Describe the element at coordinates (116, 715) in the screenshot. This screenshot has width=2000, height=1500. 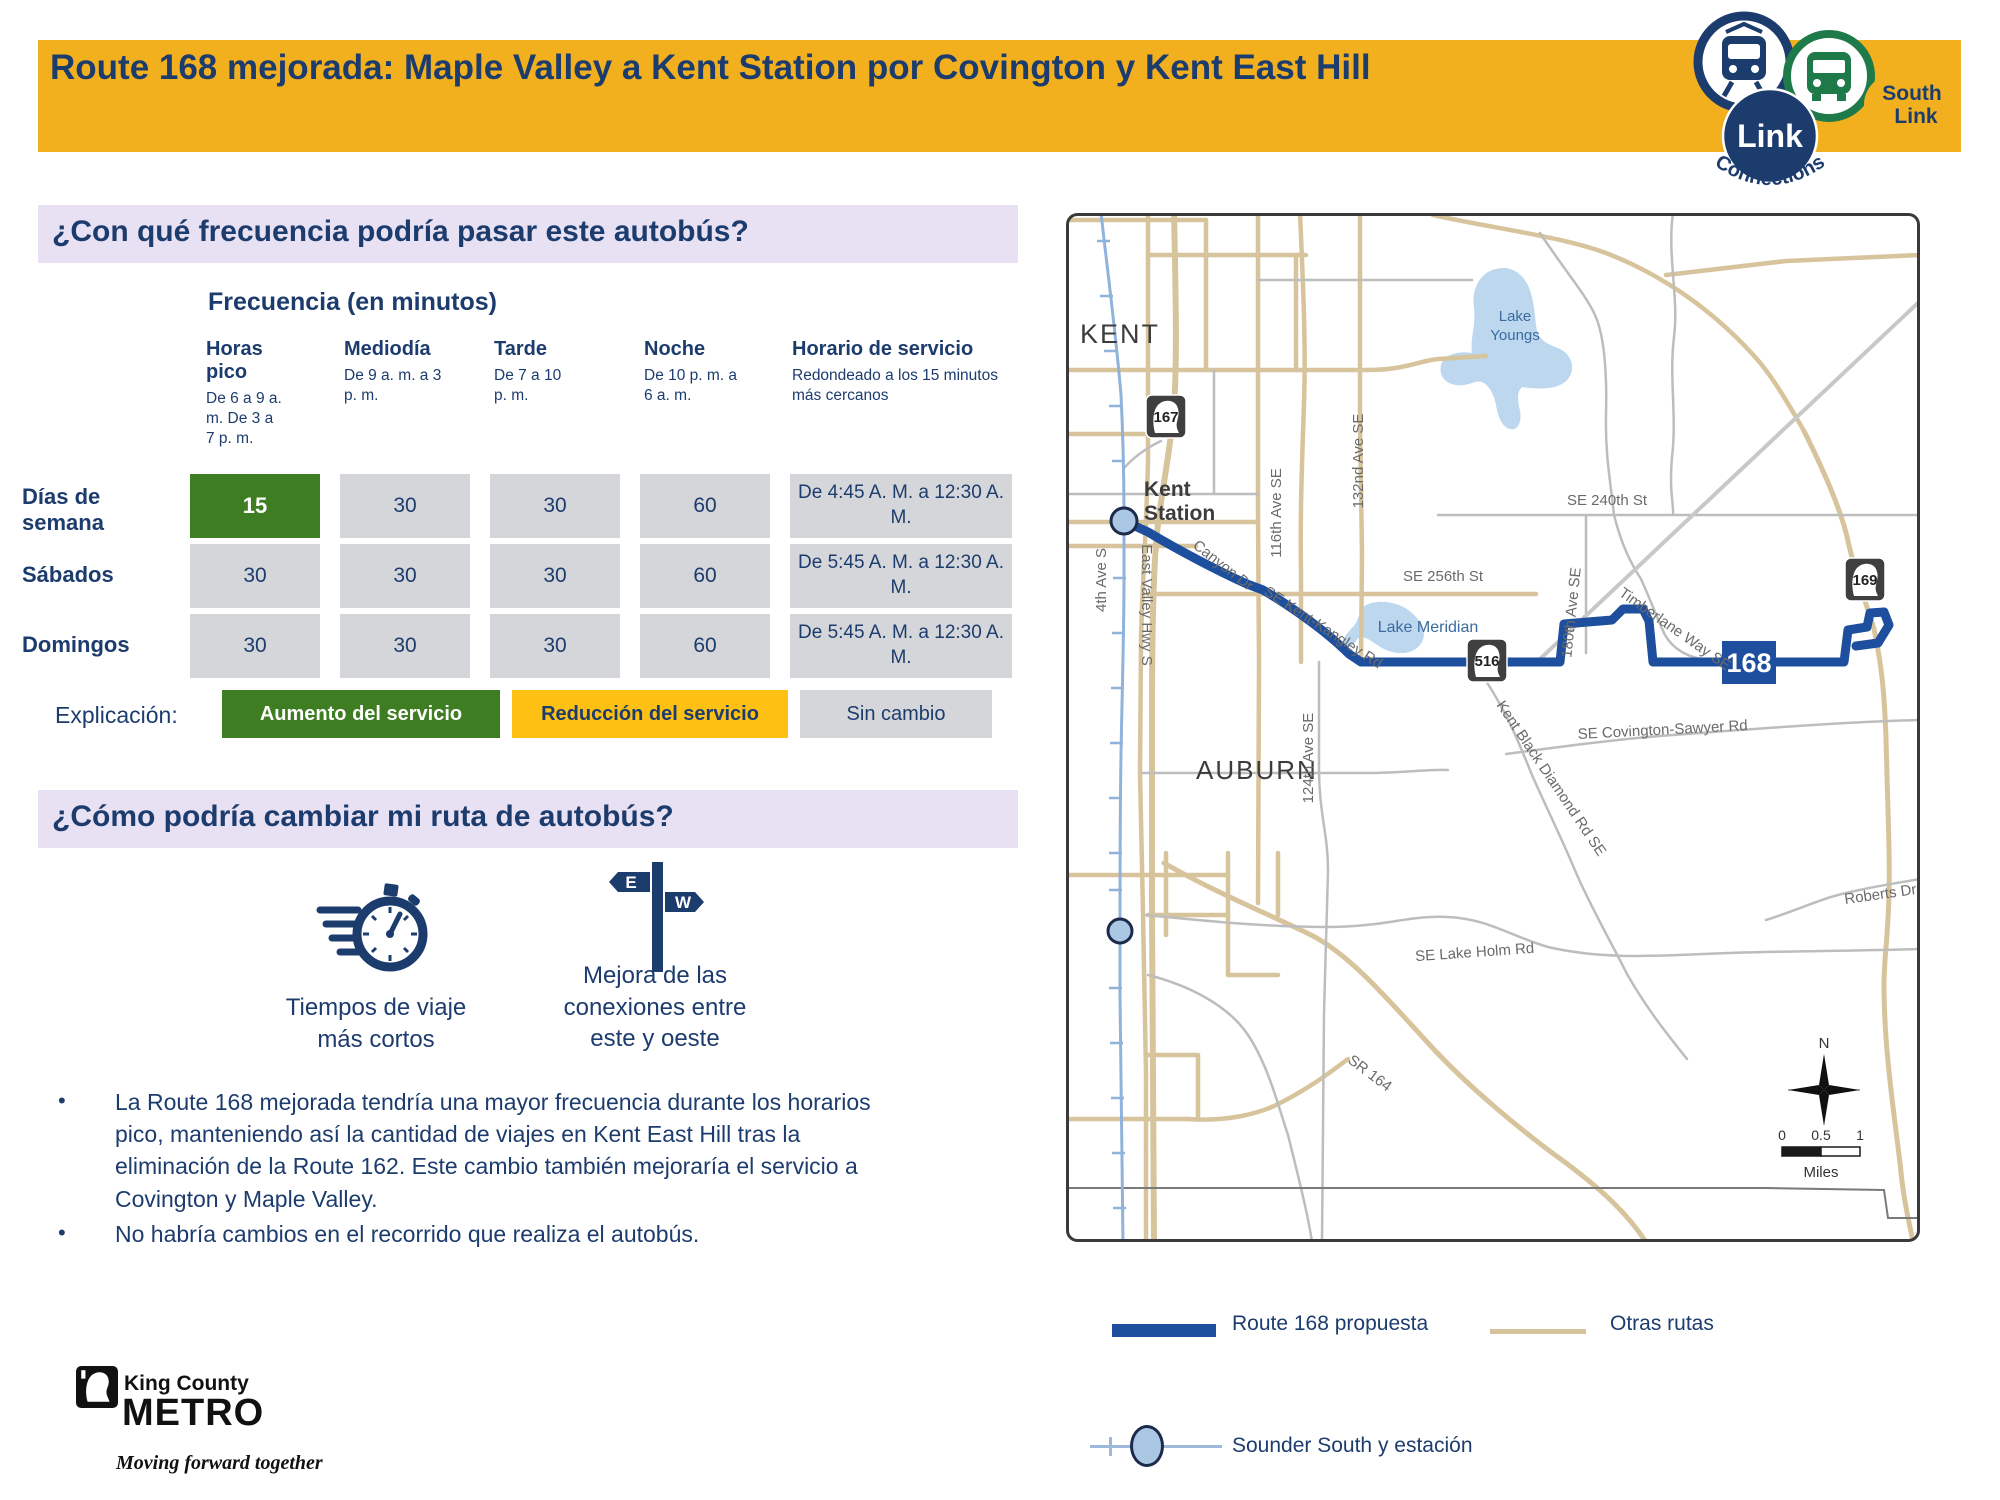
I see `legend-label: Explicación:` at that location.